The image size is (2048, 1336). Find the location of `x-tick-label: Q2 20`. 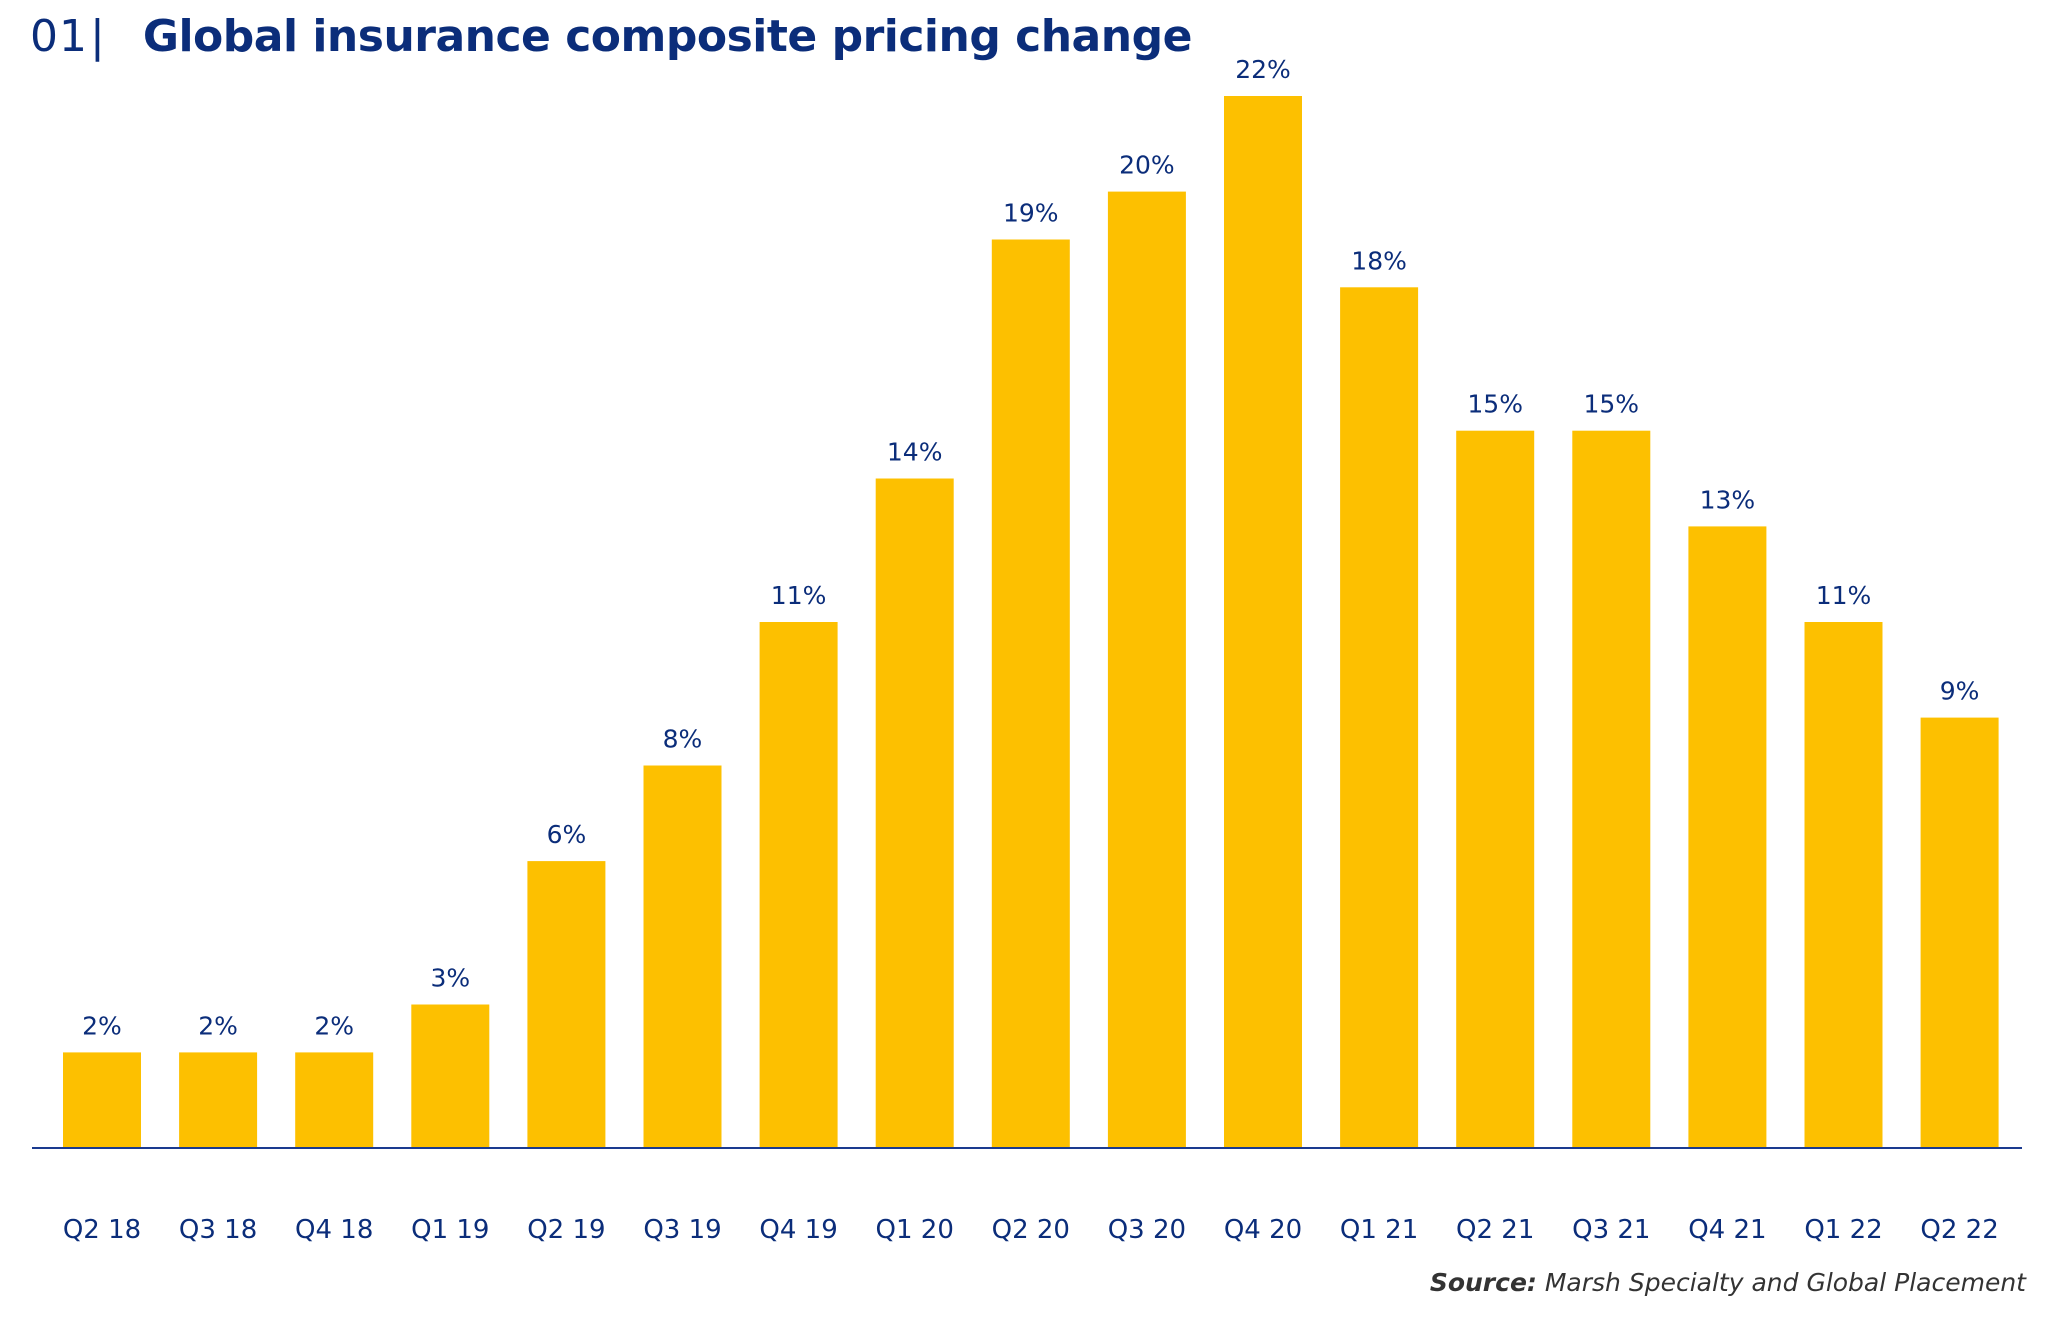

x-tick-label: Q2 20 is located at coordinates (1031, 1230).